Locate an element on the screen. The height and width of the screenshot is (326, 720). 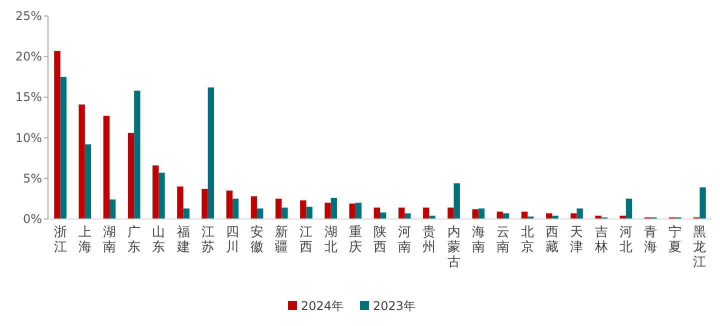
x-tick-label: 浙江 is located at coordinates (60, 240).